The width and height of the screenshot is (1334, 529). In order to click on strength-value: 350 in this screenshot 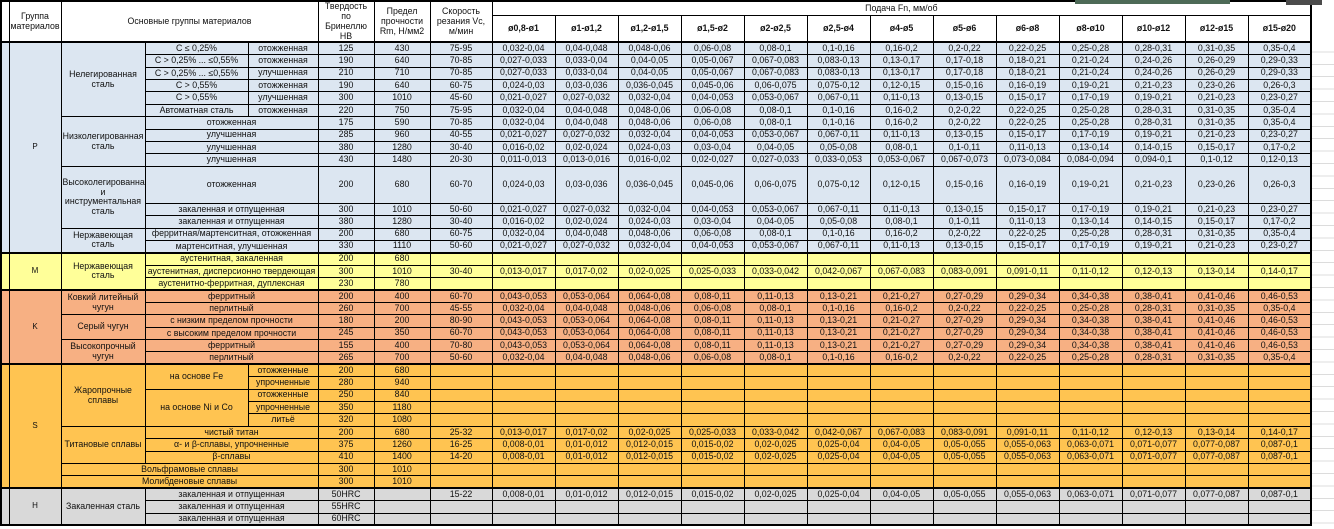, I will do `click(402, 333)`.